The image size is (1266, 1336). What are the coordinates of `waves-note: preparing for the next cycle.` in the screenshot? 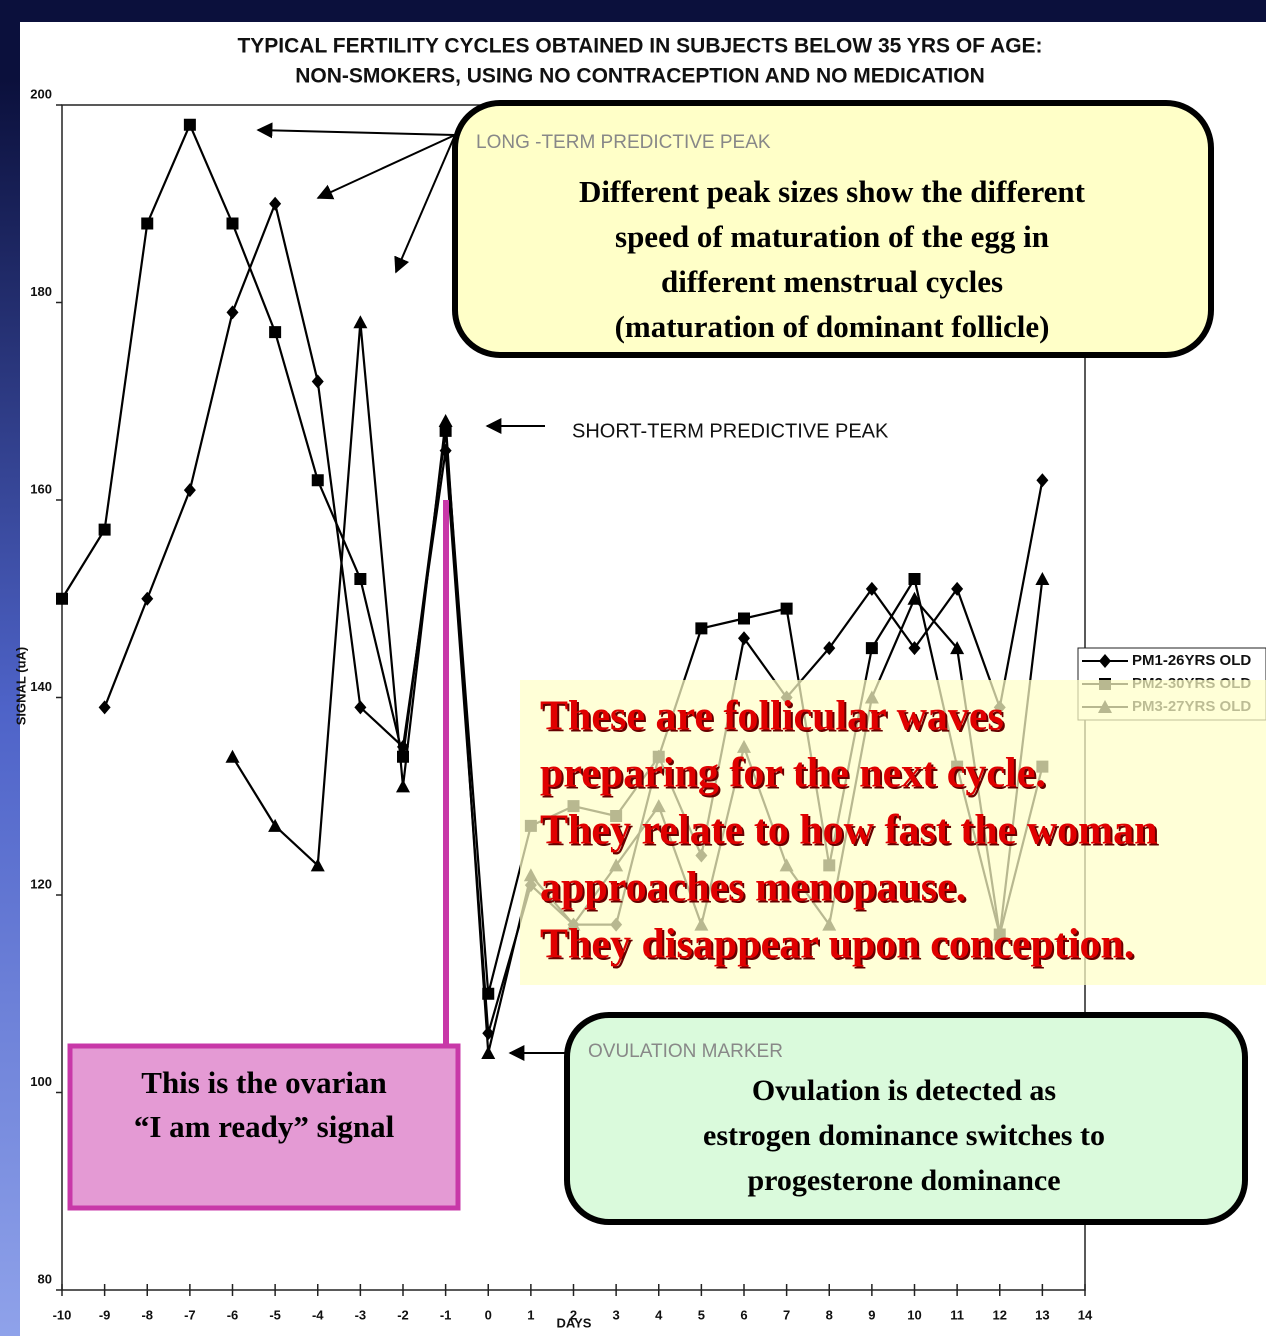 It's located at (793, 774).